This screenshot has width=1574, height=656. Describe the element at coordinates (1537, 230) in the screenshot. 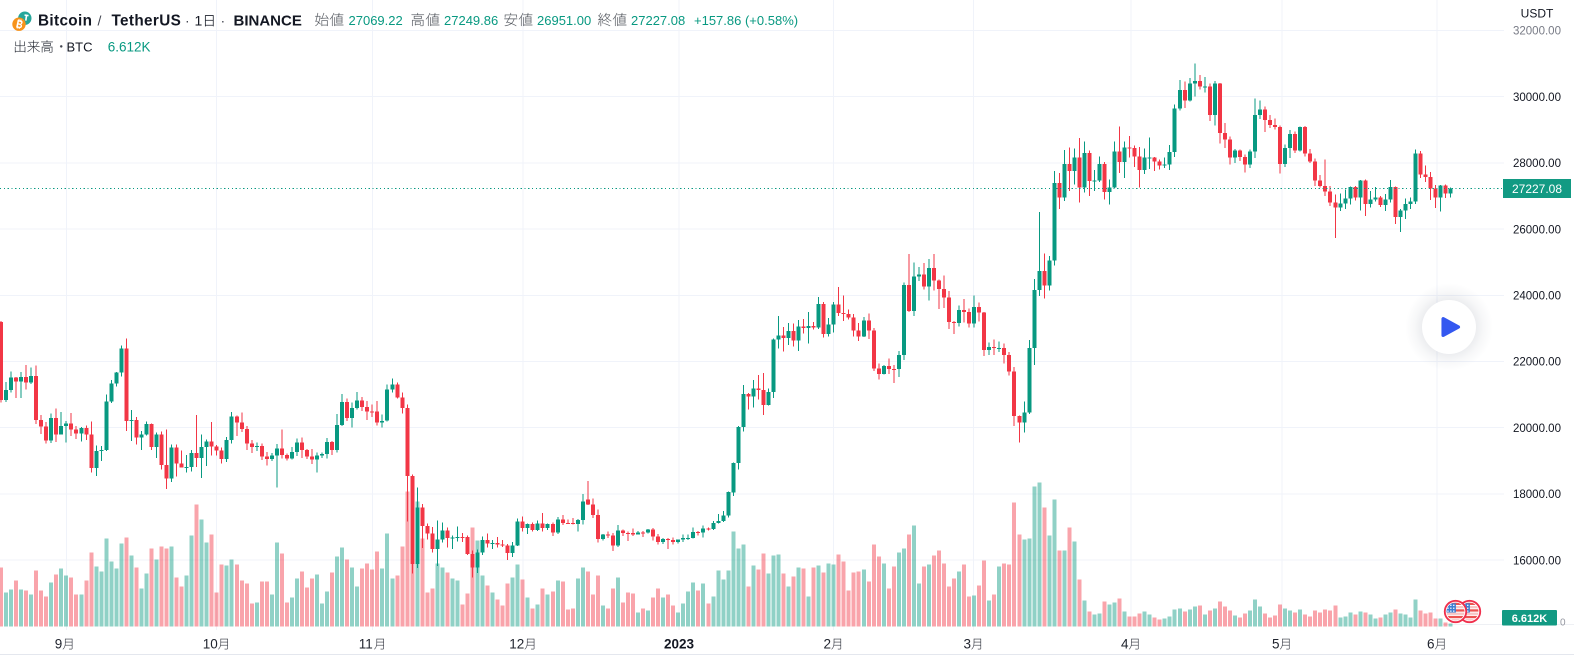

I see `svg-text: 26000.00` at that location.